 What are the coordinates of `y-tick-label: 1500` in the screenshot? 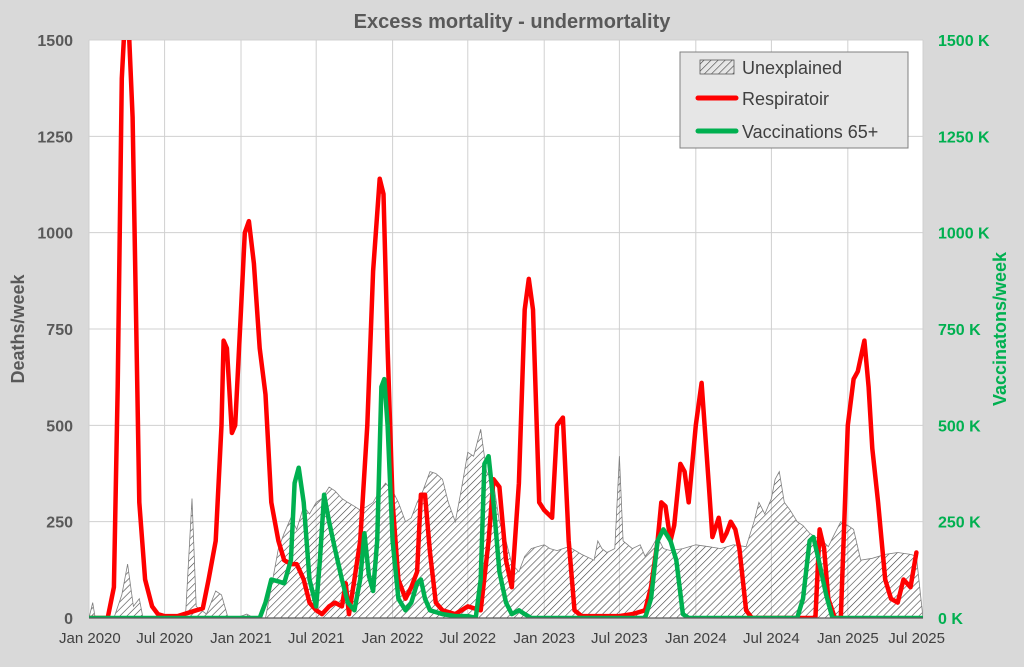 It's located at (55, 41).